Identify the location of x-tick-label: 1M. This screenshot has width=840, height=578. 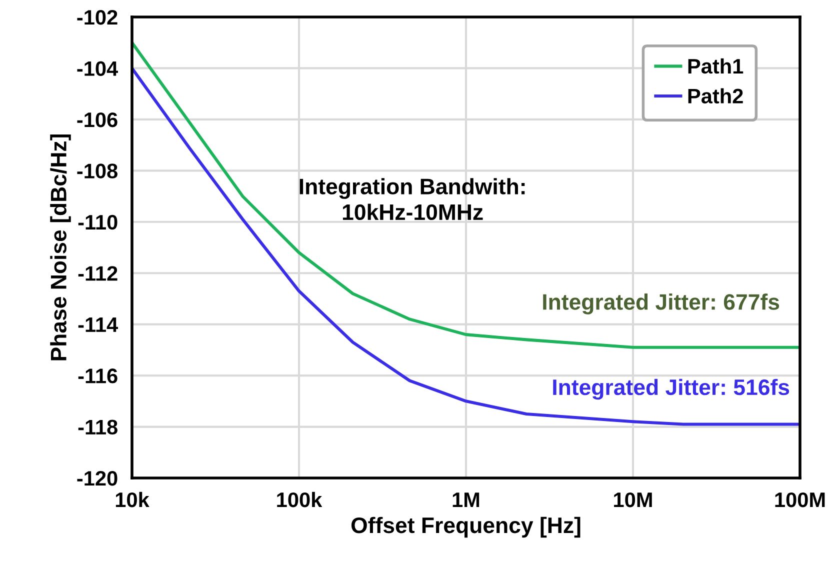
(466, 499).